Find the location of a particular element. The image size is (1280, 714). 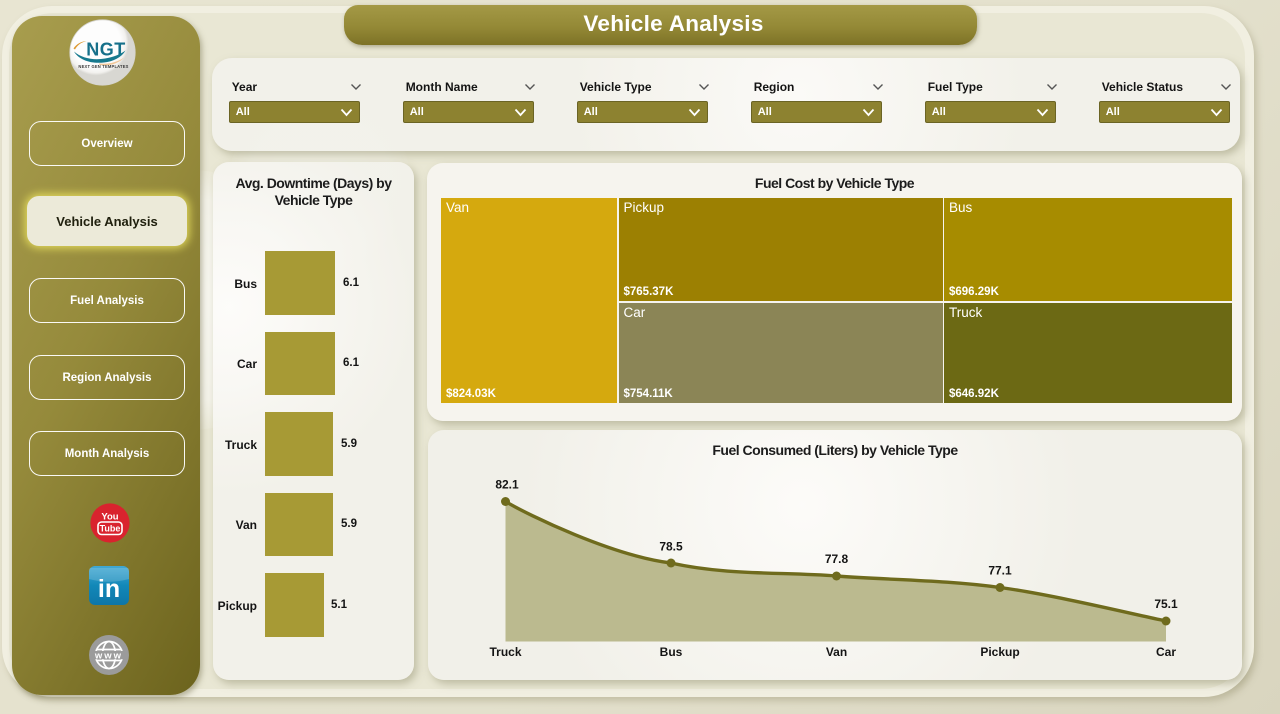

svg-text: You is located at coordinates (109, 517).